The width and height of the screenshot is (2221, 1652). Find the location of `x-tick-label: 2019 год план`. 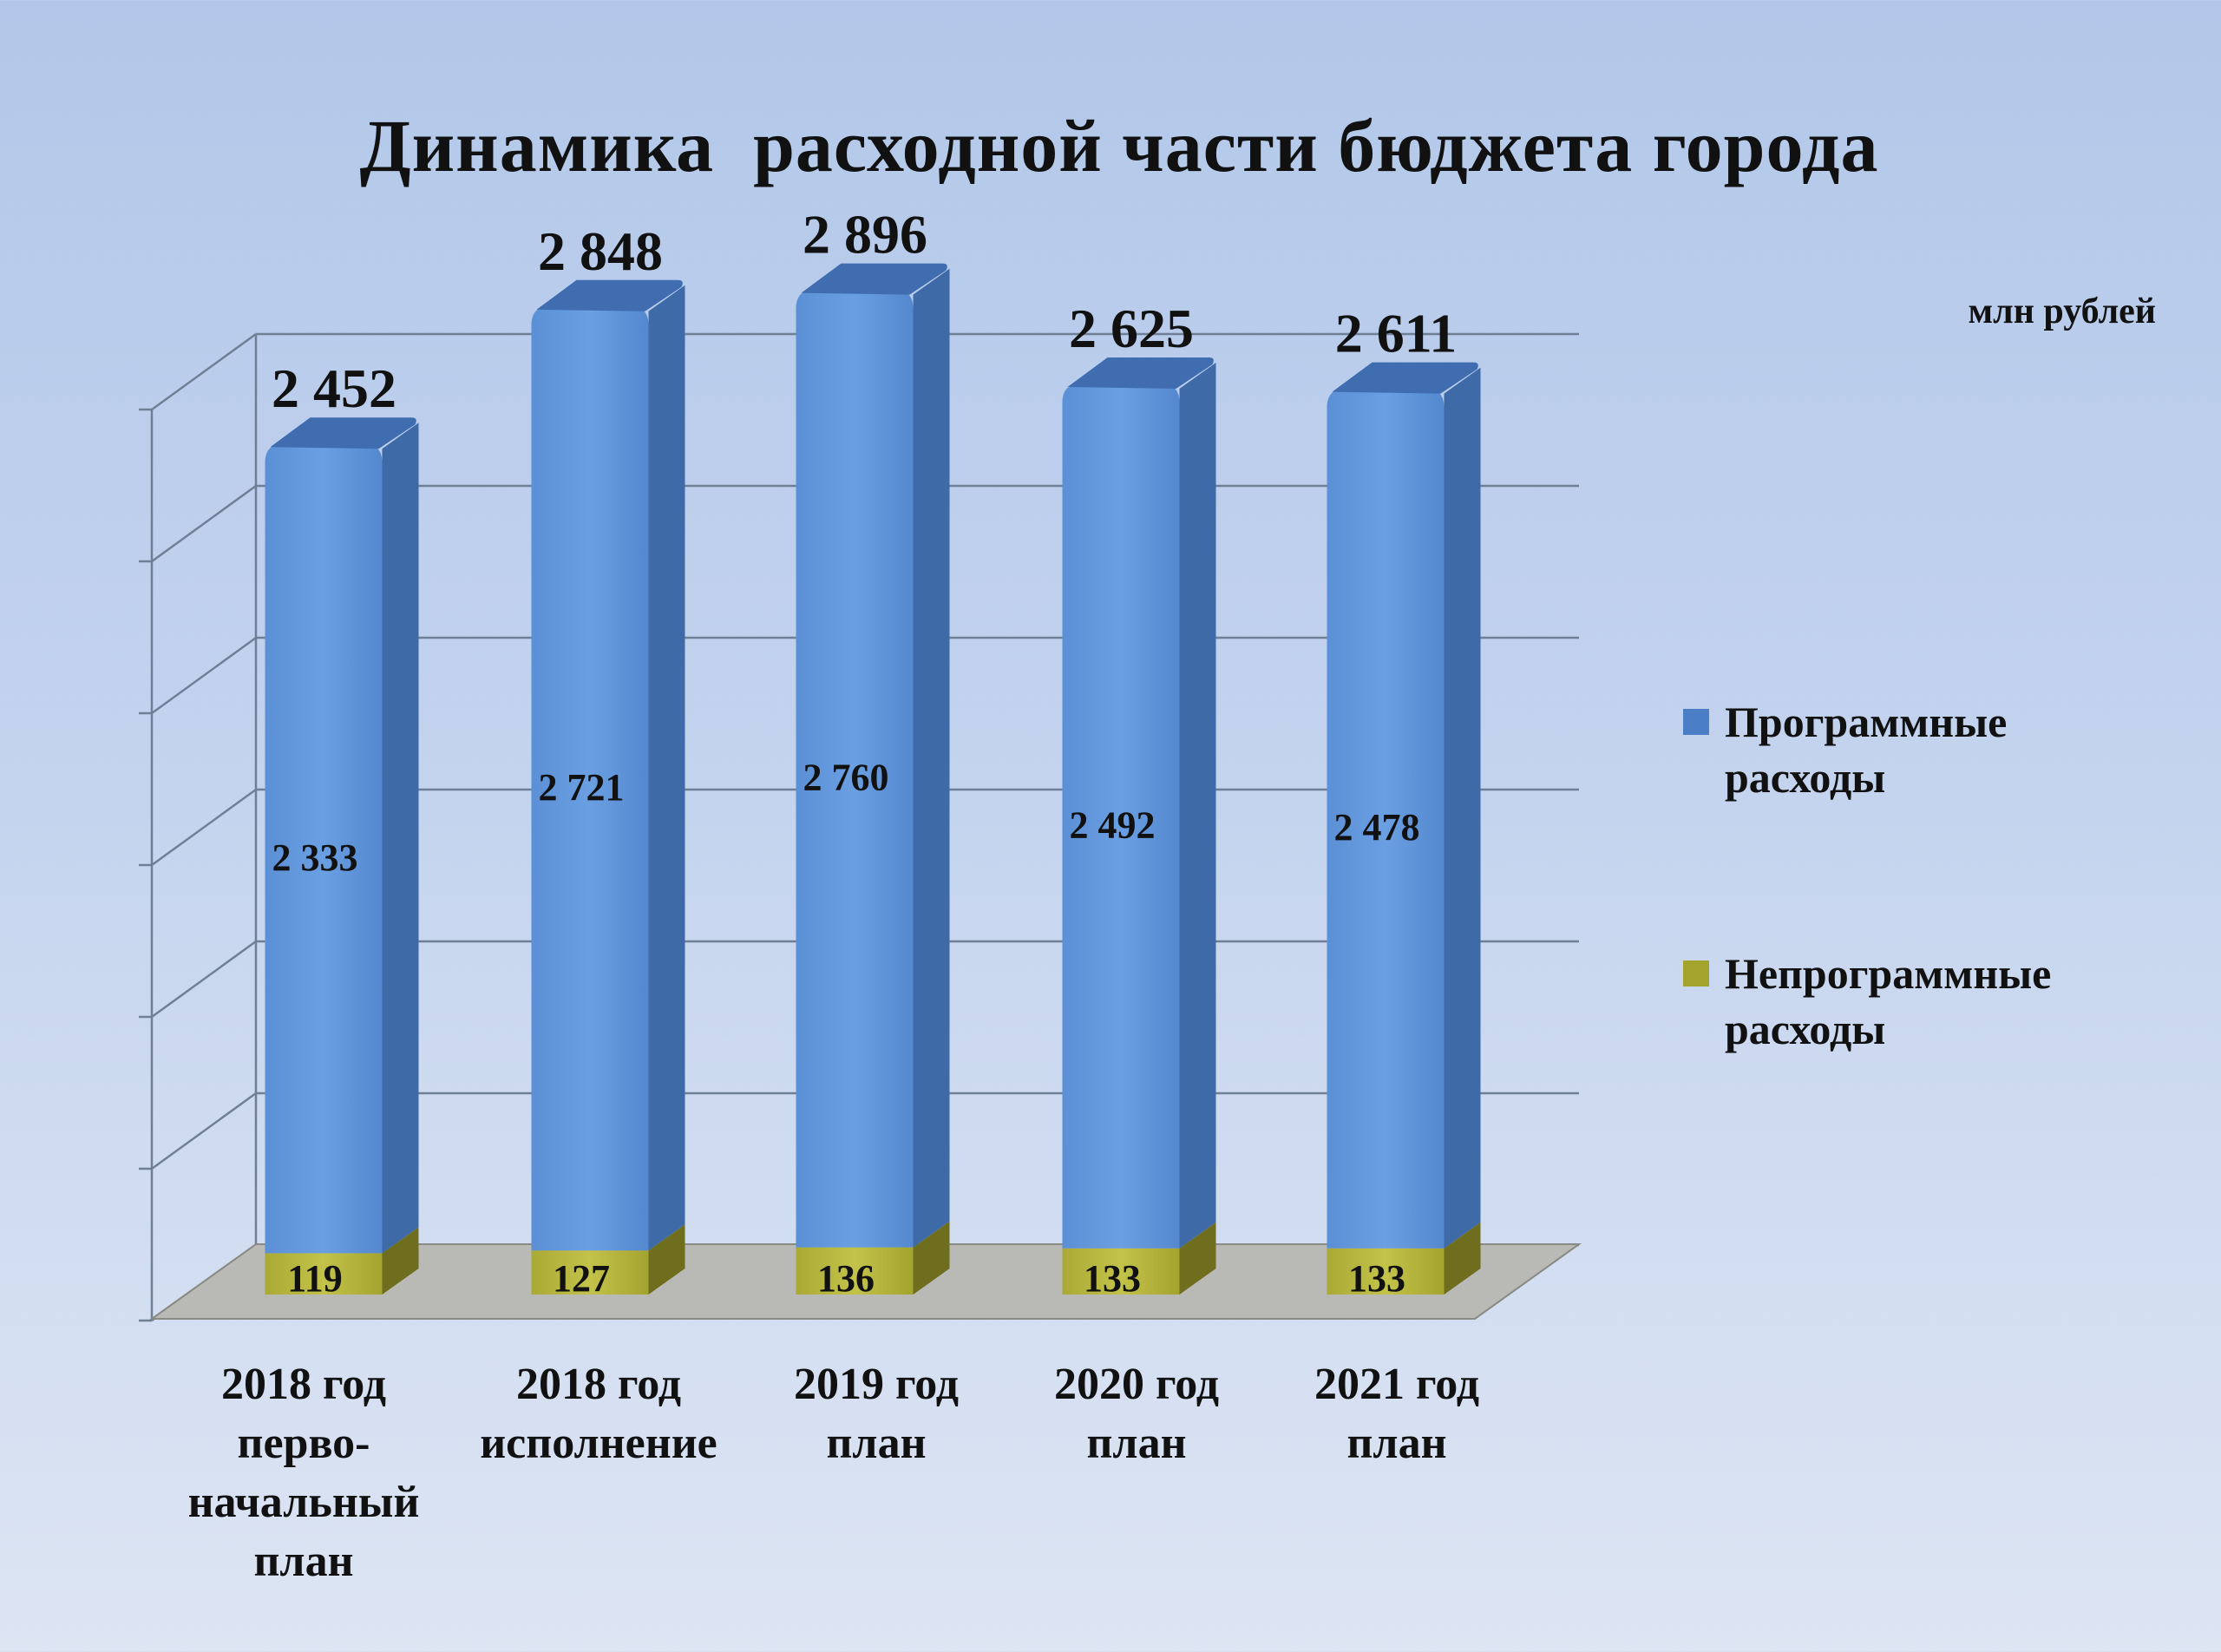

x-tick-label: 2019 год план is located at coordinates (876, 1414).